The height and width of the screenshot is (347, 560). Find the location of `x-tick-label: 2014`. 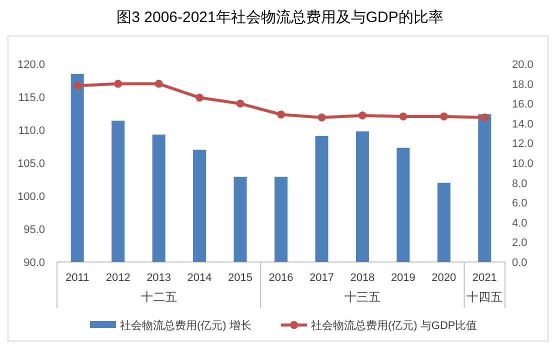

x-tick-label: 2014 is located at coordinates (199, 278).